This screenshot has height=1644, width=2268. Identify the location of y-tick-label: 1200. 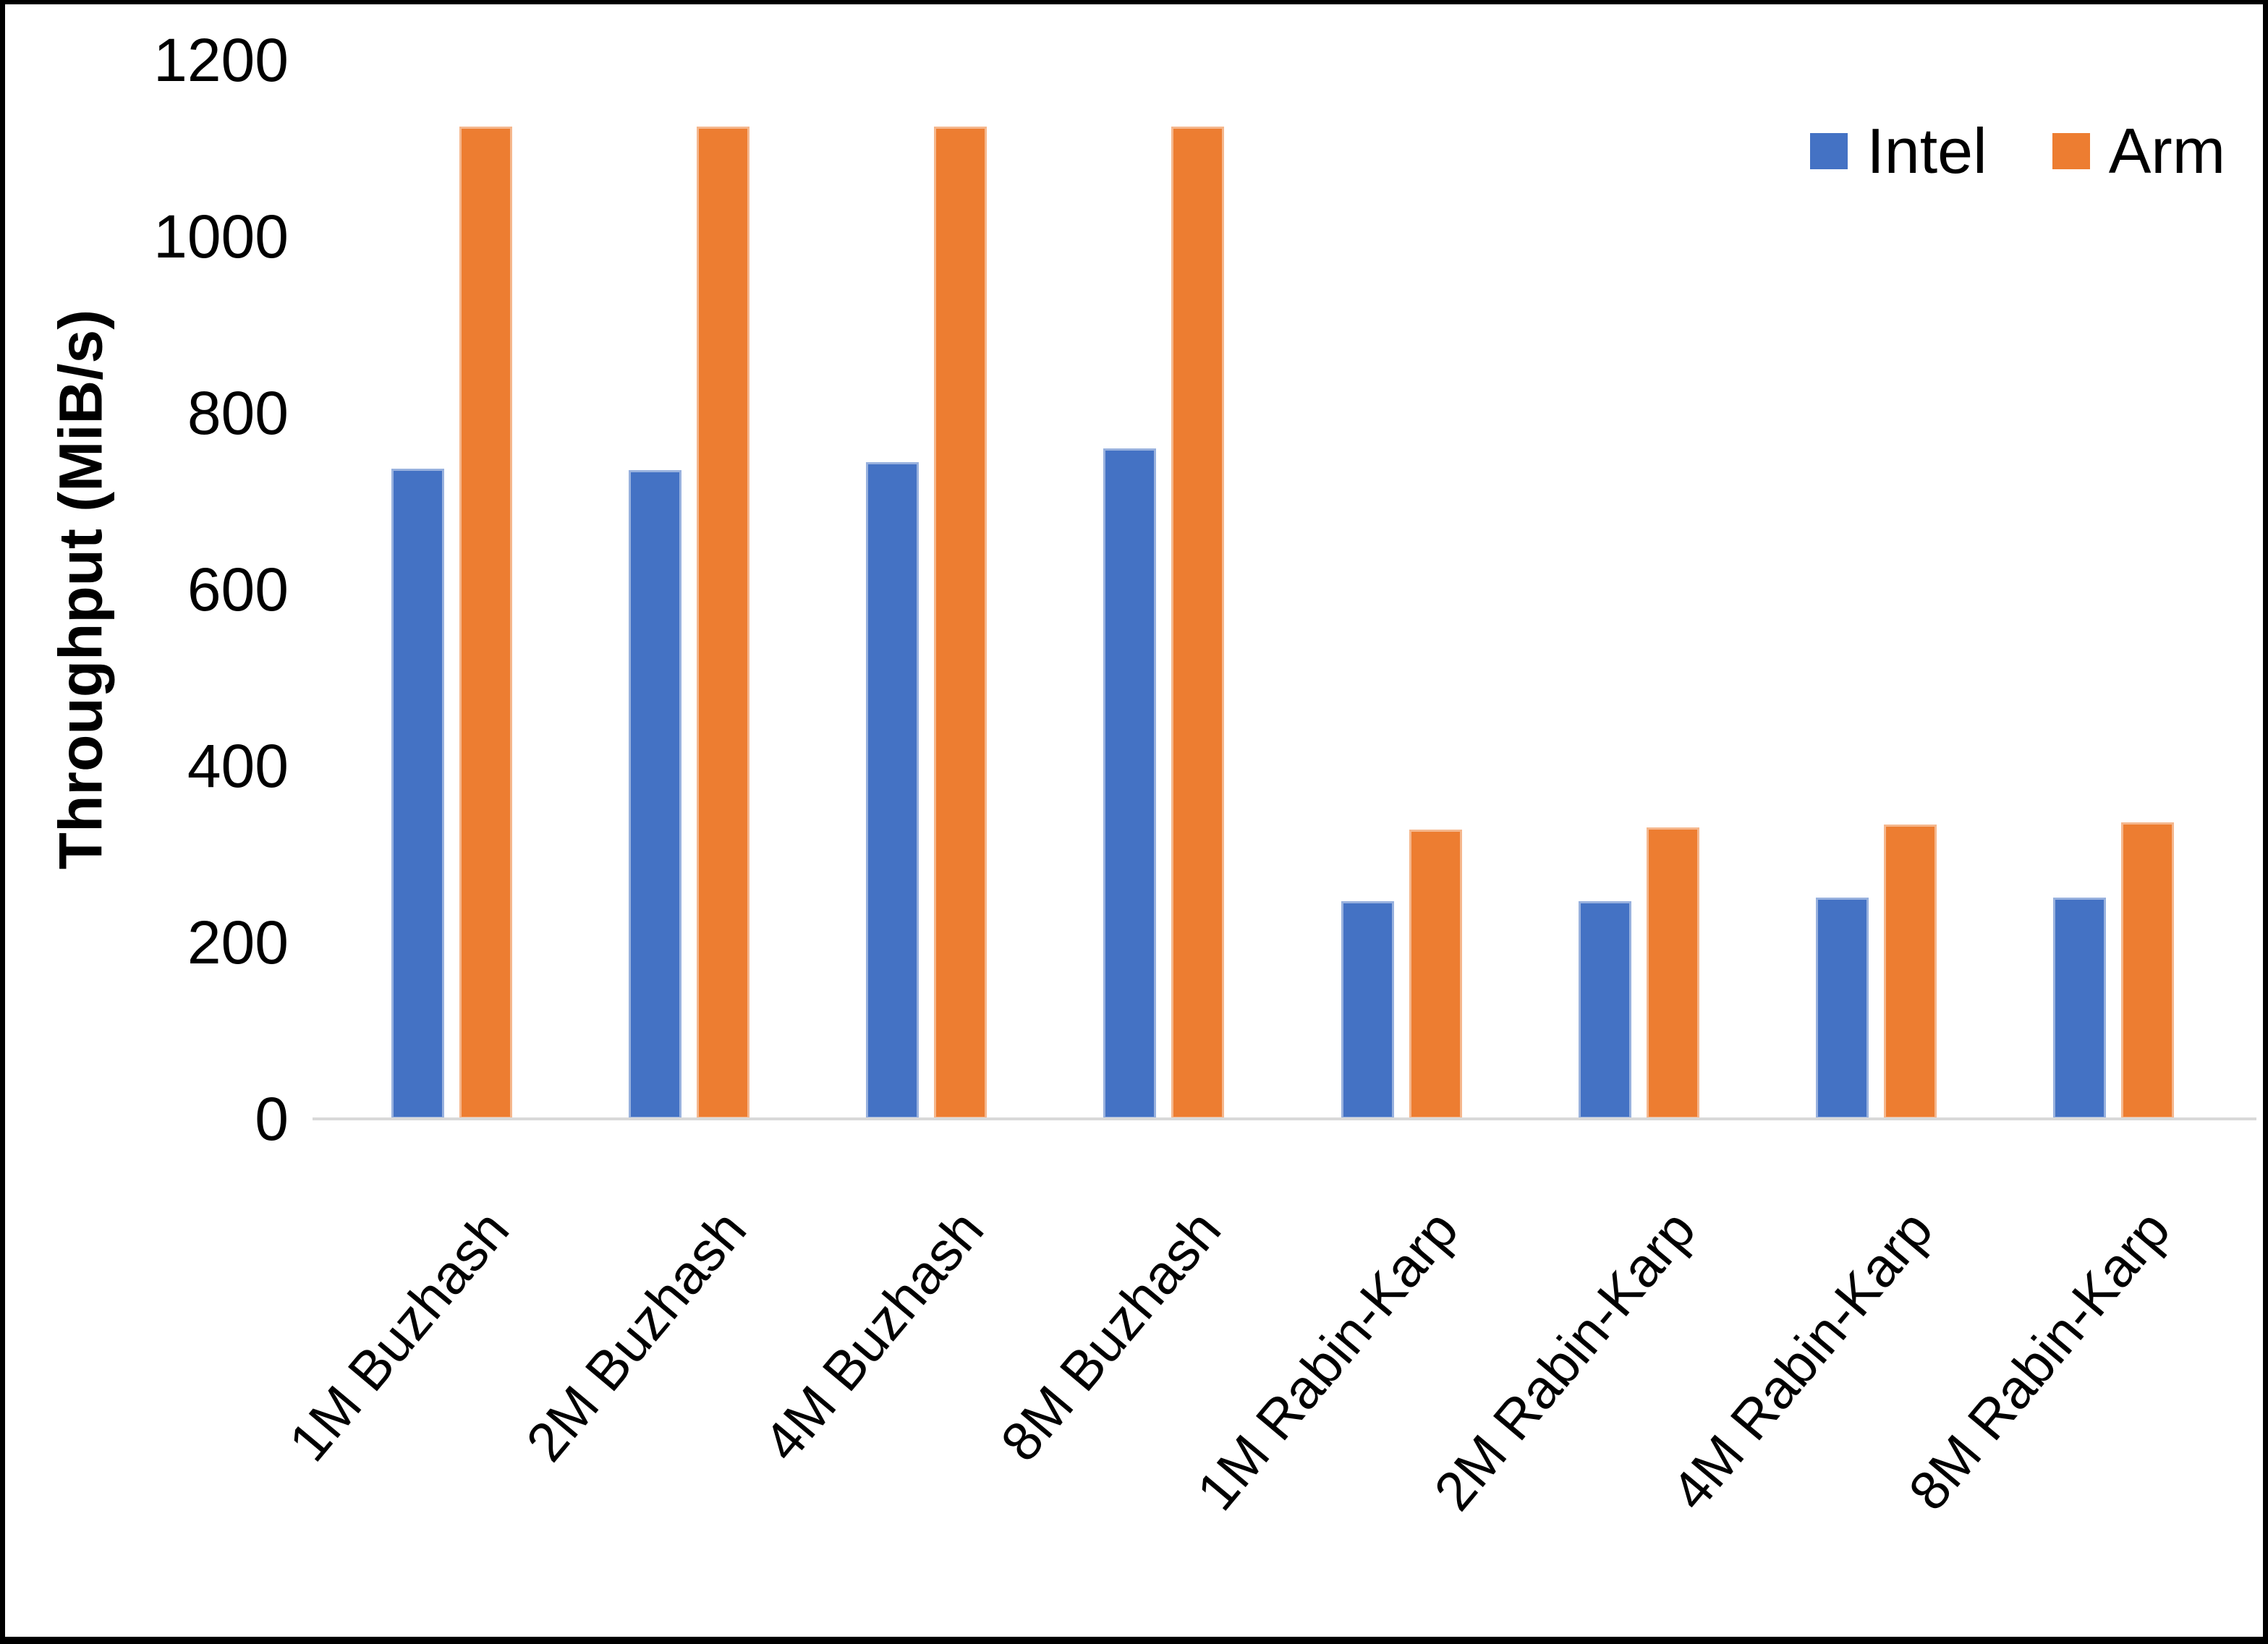
(221, 60).